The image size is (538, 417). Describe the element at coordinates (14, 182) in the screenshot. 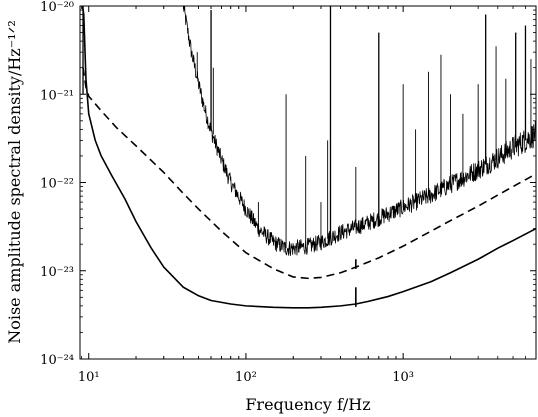

I see `y-axis-label: Noise amplitude spectral density/Hz⁻¹ᐟ²` at that location.